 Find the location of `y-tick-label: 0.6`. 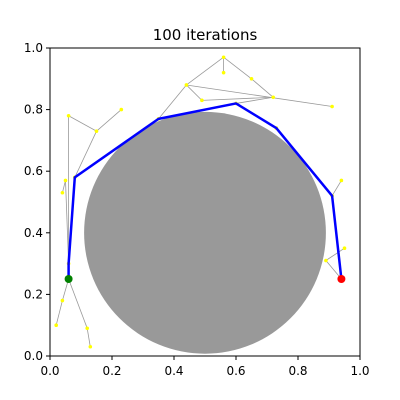

y-tick-label: 0.6 is located at coordinates (33, 171).